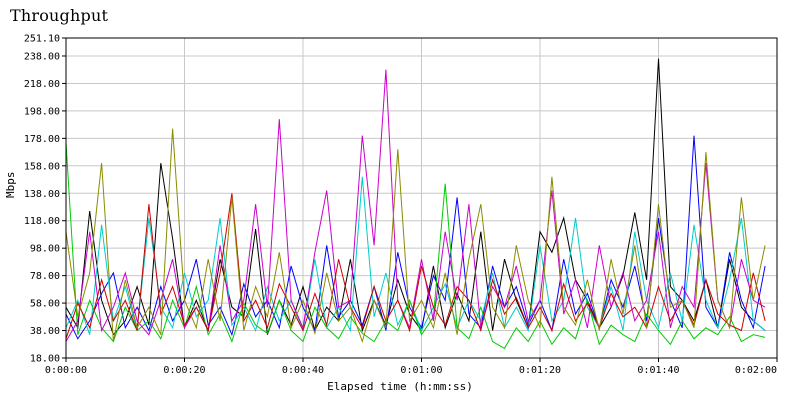 The height and width of the screenshot is (400, 800). What do you see at coordinates (45, 249) in the screenshot?
I see `y-tick-label: 98.00` at bounding box center [45, 249].